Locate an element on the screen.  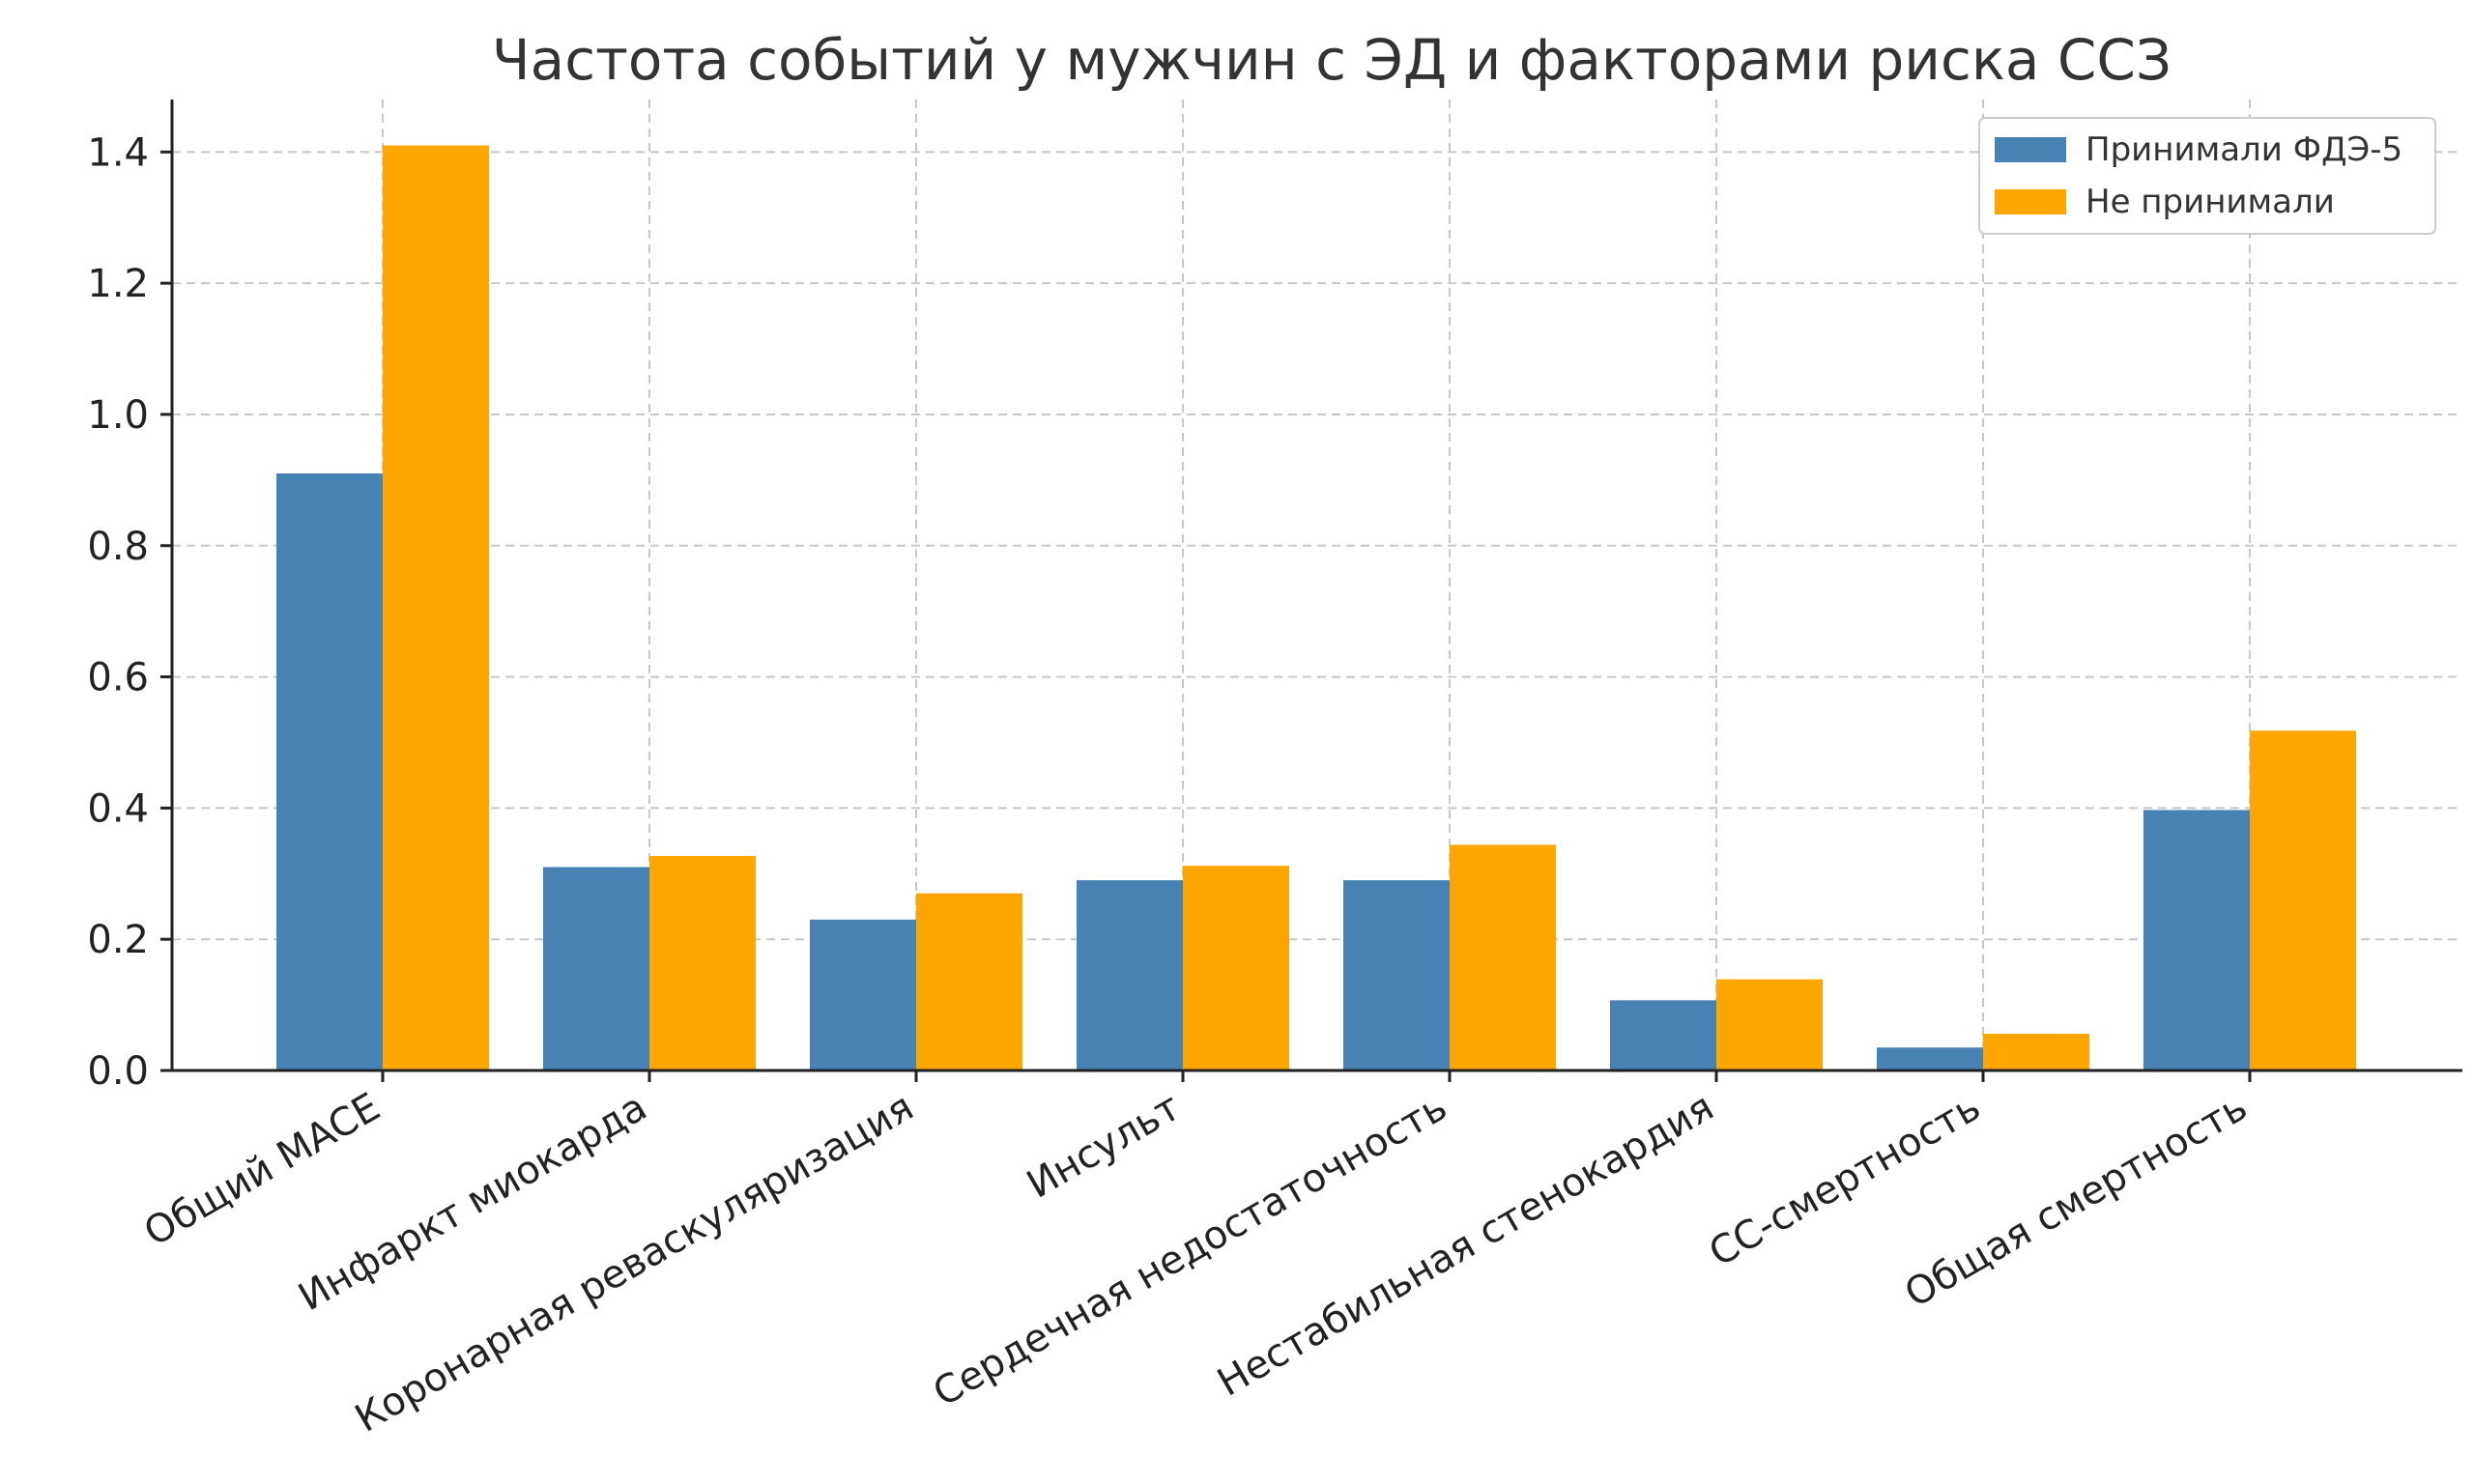
x-tick-label: Инсульт is located at coordinates (1104, 1147).